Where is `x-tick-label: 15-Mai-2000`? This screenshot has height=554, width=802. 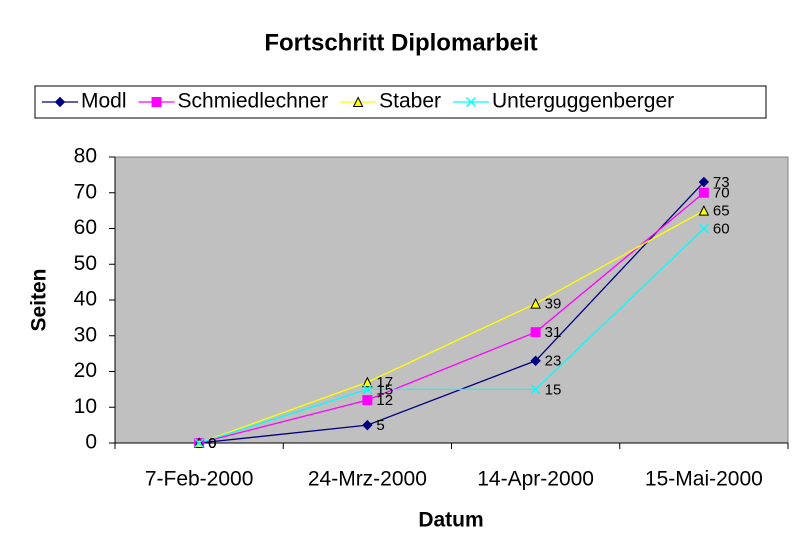
x-tick-label: 15-Mai-2000 is located at coordinates (704, 479).